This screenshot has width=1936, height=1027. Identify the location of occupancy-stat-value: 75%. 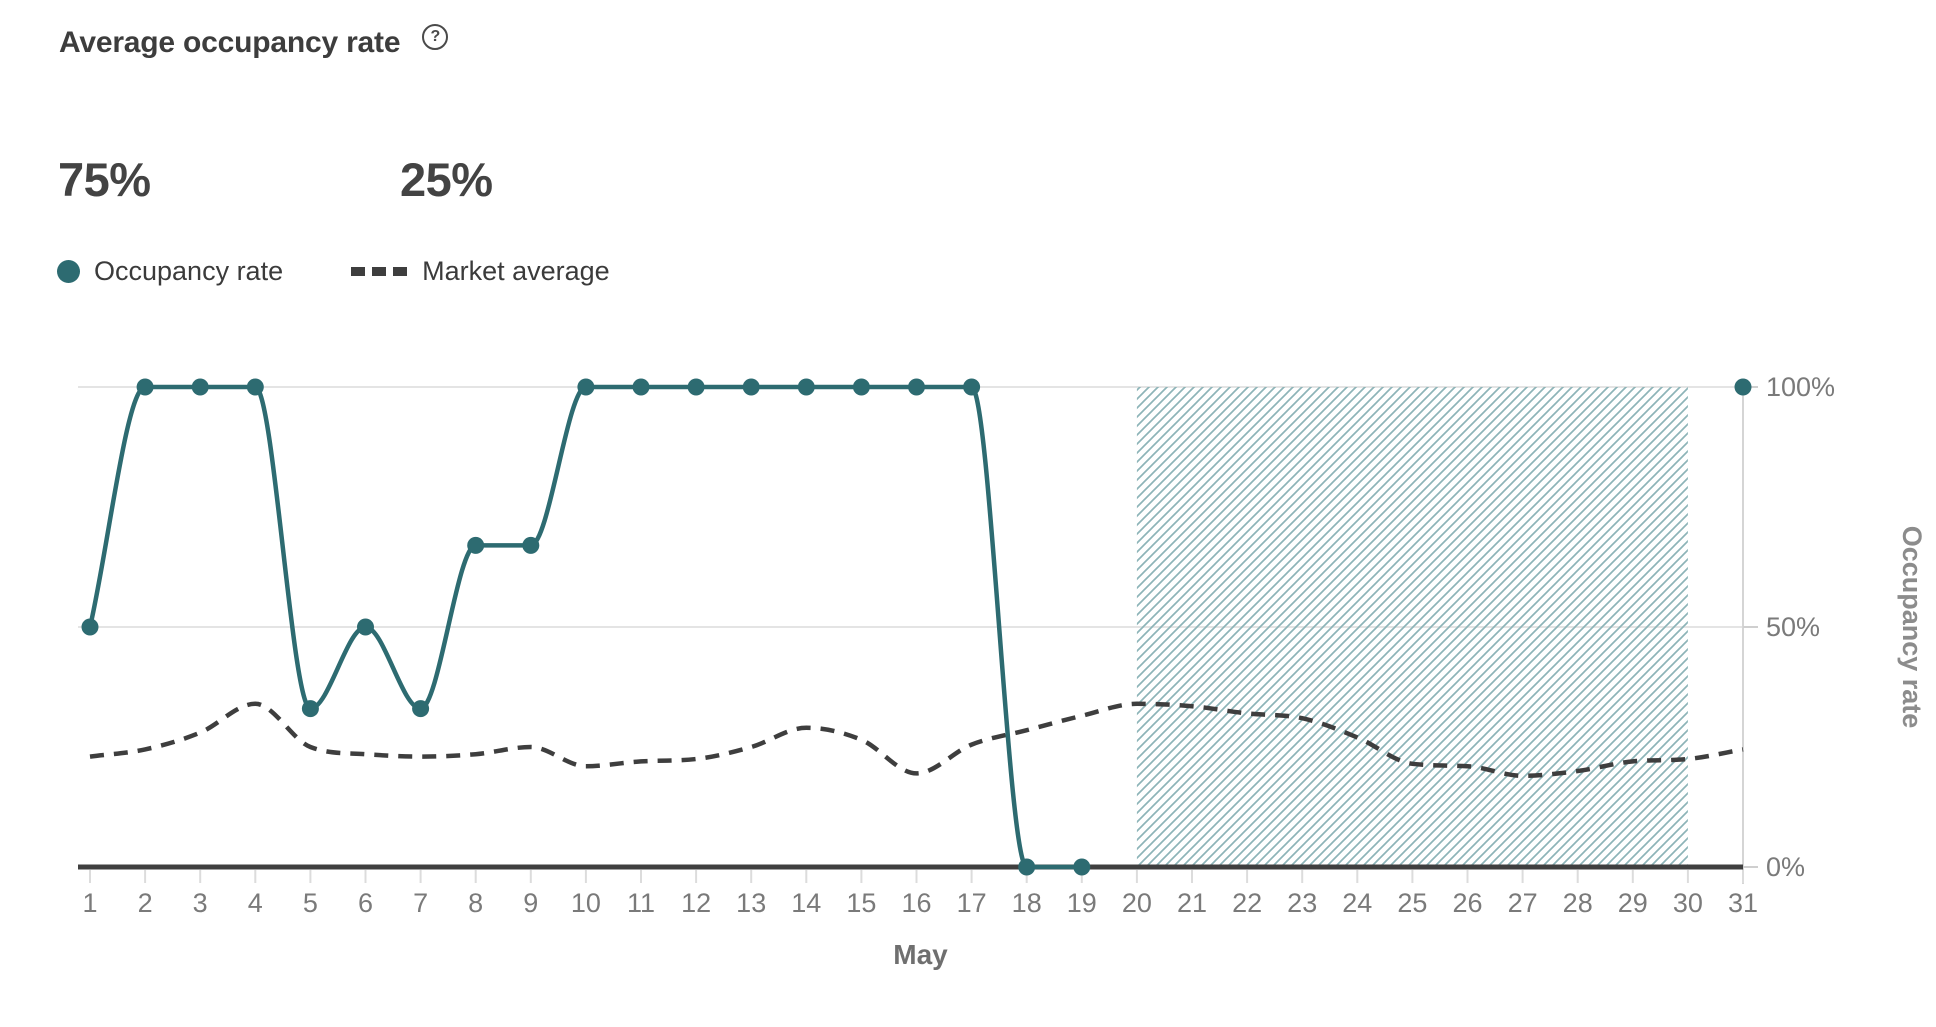
(104, 179).